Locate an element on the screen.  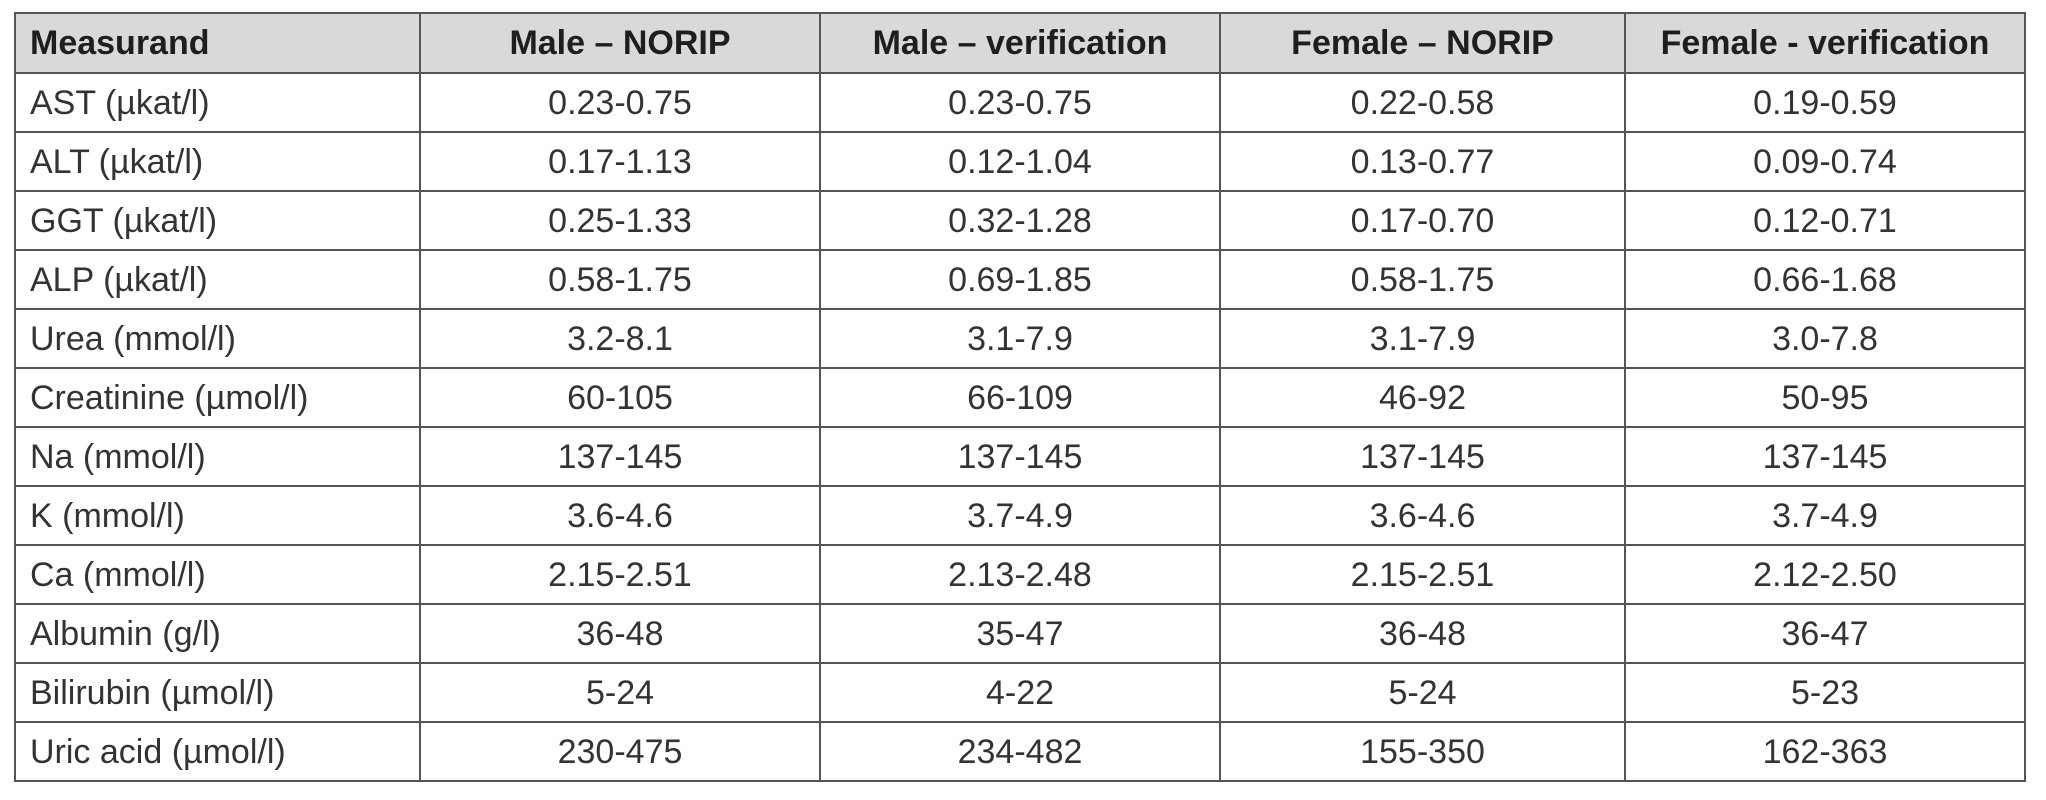
table-cell-female-verification: 5-23 is located at coordinates (1825, 692).